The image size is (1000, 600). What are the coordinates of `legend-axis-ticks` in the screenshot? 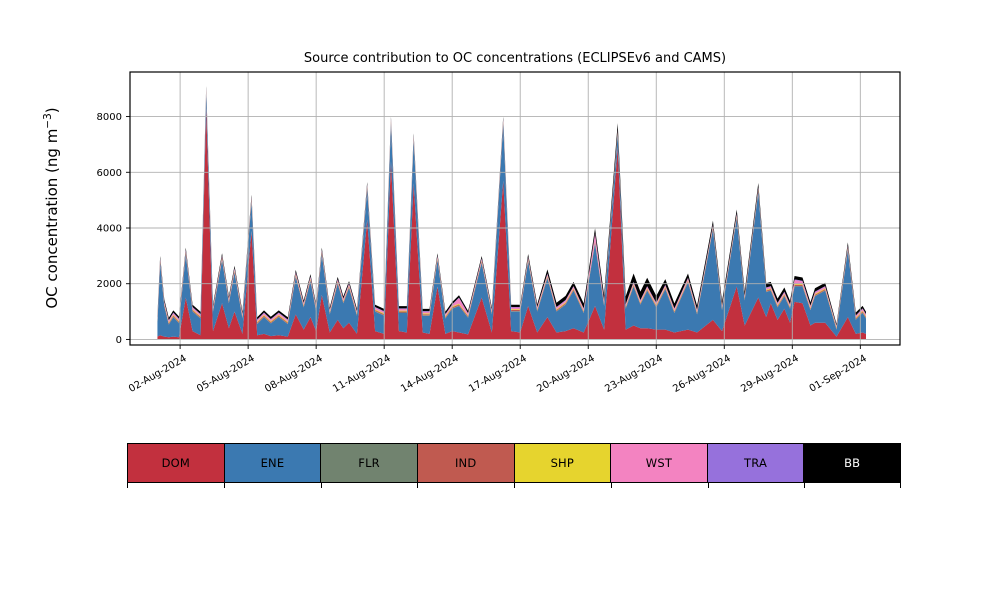 It's located at (514, 486).